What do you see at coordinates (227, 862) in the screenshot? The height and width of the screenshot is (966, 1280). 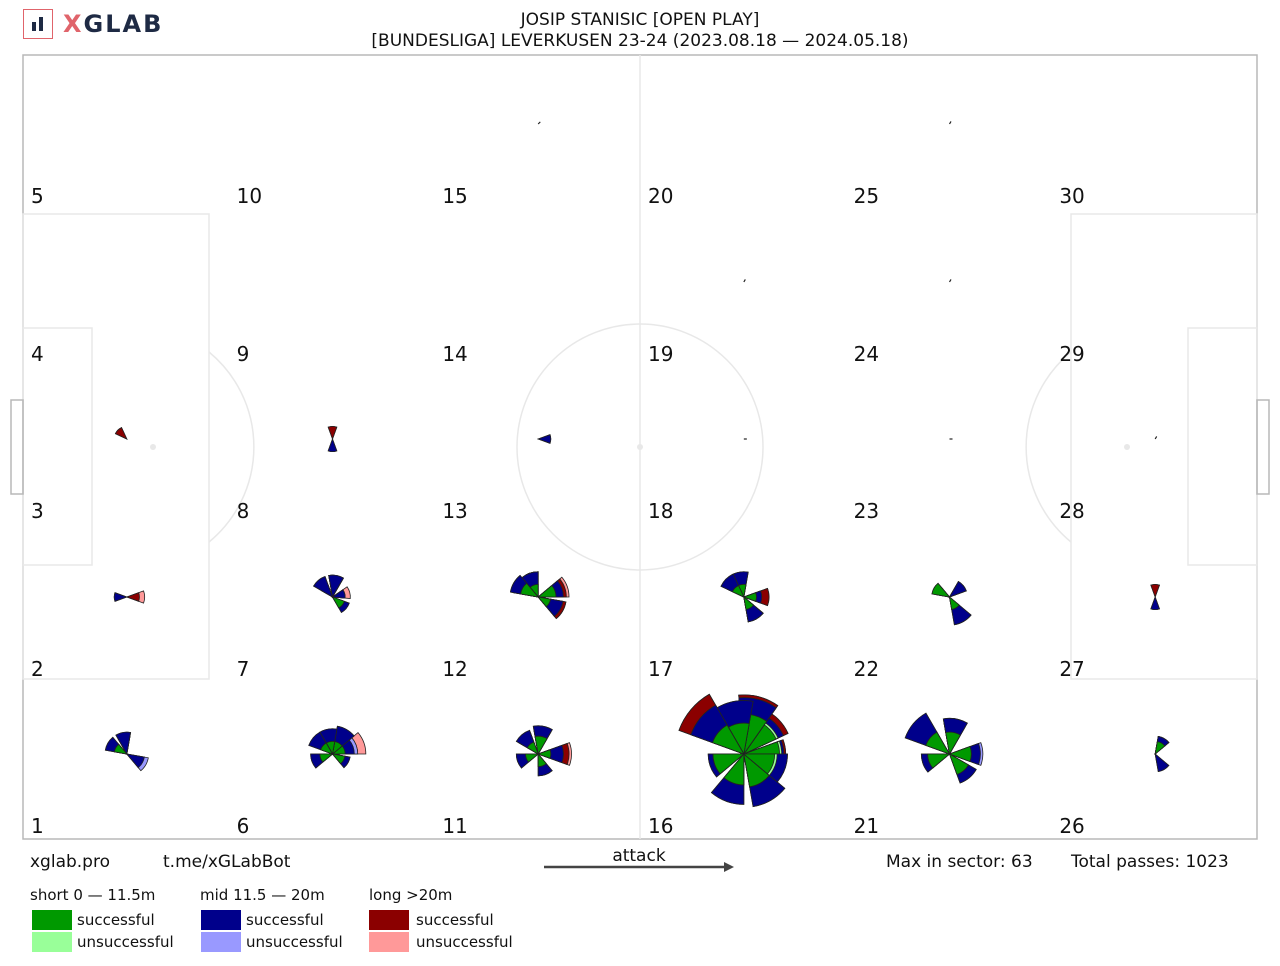 I see `bot-link: t.me/xGLabBot` at bounding box center [227, 862].